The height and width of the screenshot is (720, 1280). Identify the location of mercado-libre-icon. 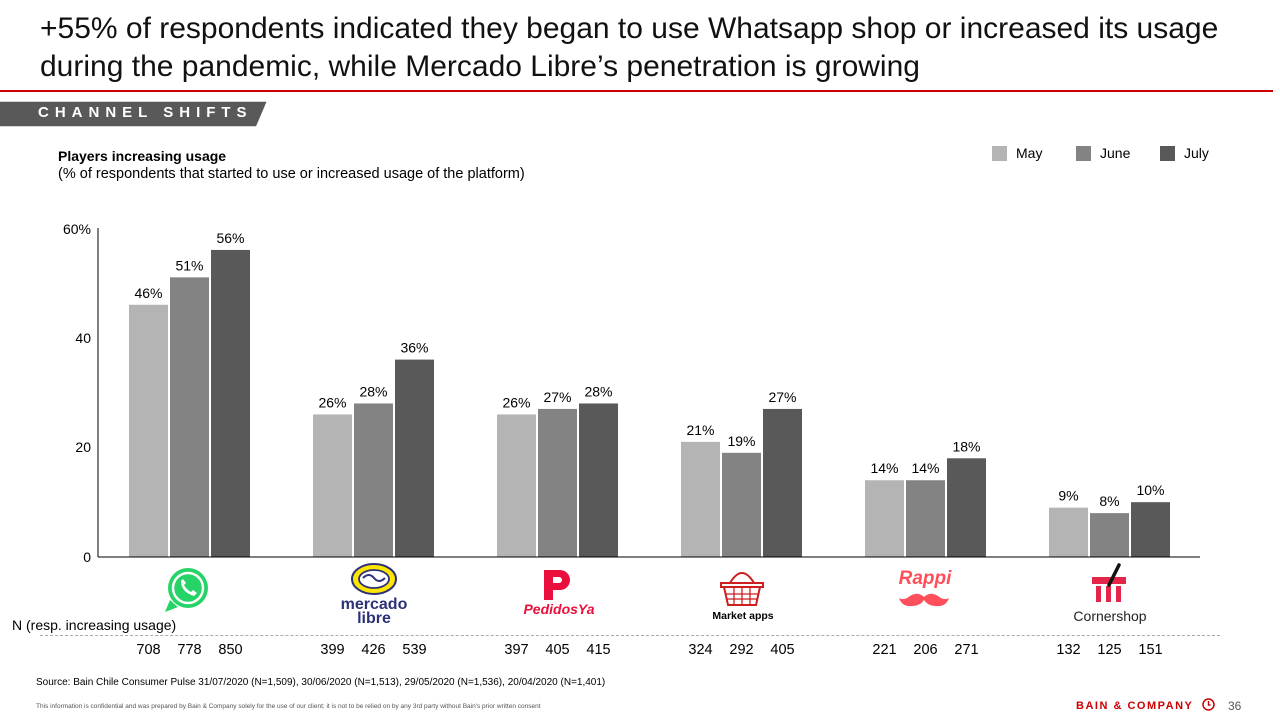
(374, 579).